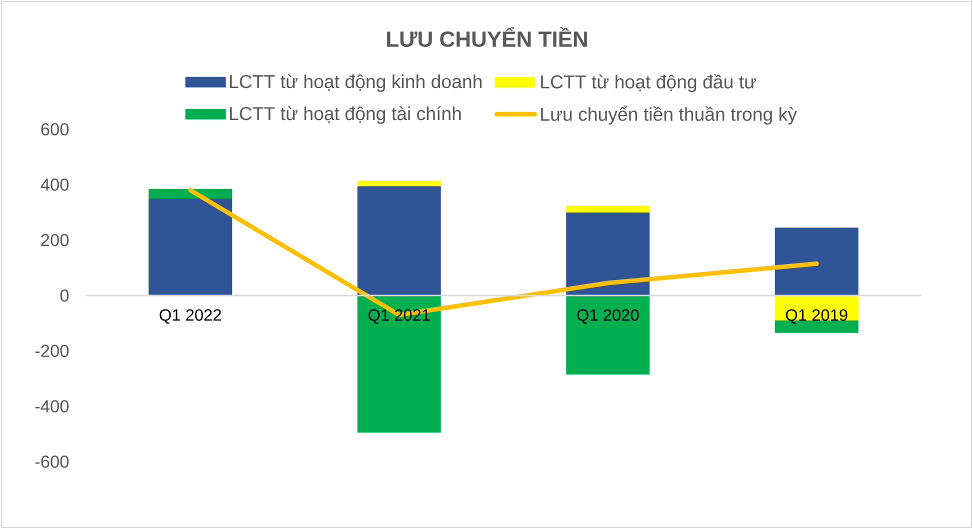 The image size is (973, 529). What do you see at coordinates (55, 129) in the screenshot?
I see `y-tick-label: 600` at bounding box center [55, 129].